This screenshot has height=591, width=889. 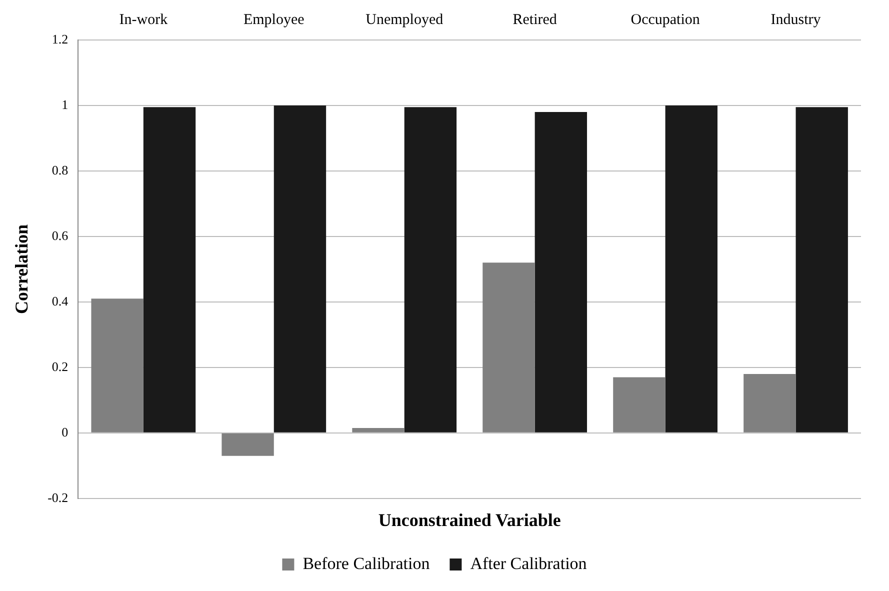 I want to click on y-tick-label: 0.8, so click(x=60, y=170).